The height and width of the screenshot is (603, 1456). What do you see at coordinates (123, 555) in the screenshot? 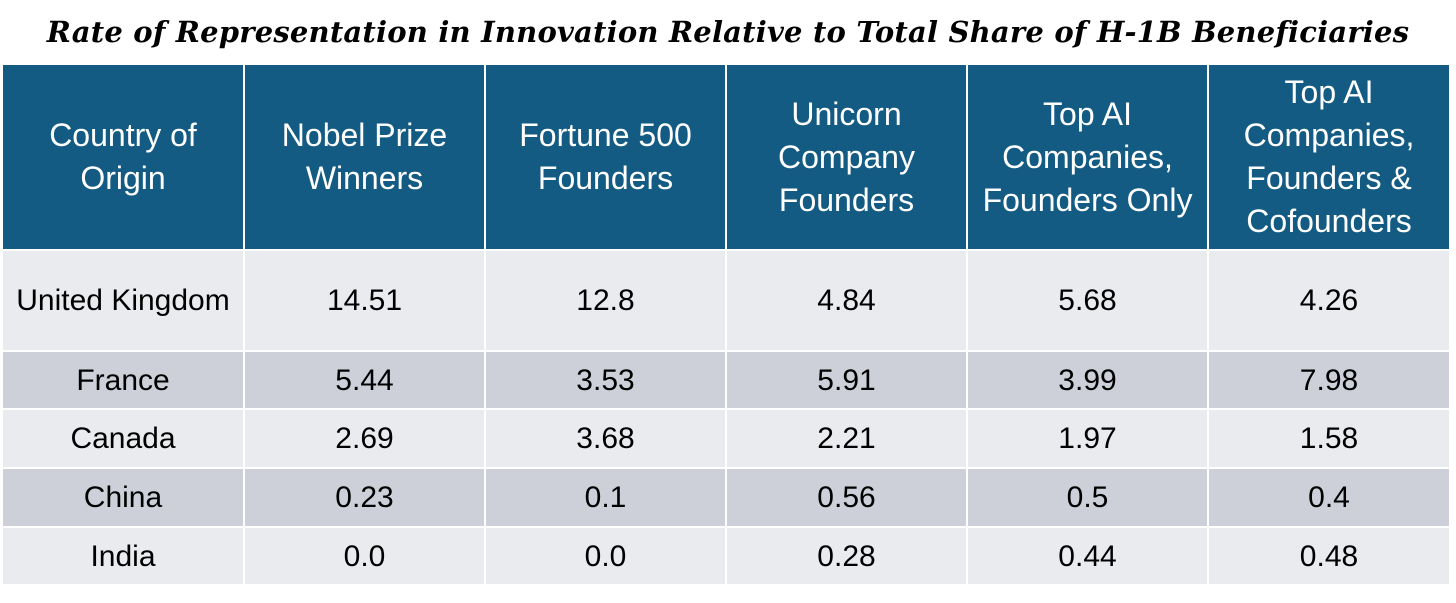
I see `row-label-cell: India` at bounding box center [123, 555].